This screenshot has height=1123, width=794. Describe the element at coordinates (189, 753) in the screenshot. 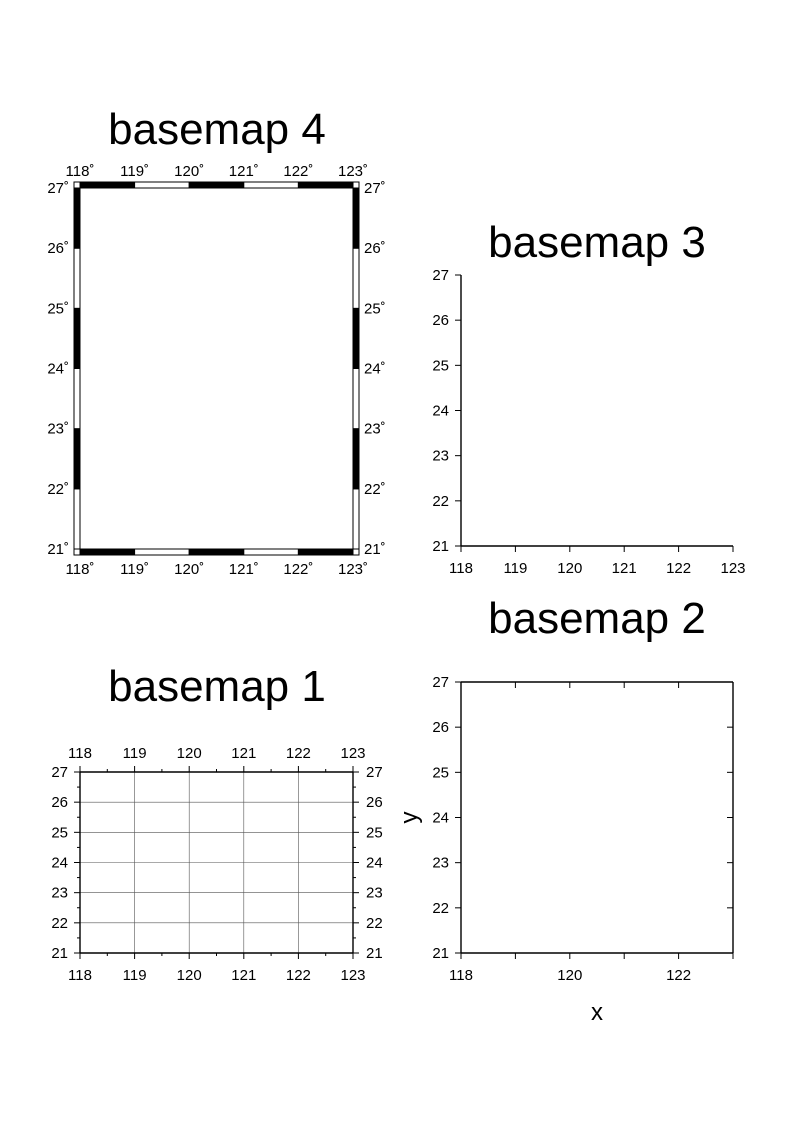

I see `tick-label-north: 120` at that location.